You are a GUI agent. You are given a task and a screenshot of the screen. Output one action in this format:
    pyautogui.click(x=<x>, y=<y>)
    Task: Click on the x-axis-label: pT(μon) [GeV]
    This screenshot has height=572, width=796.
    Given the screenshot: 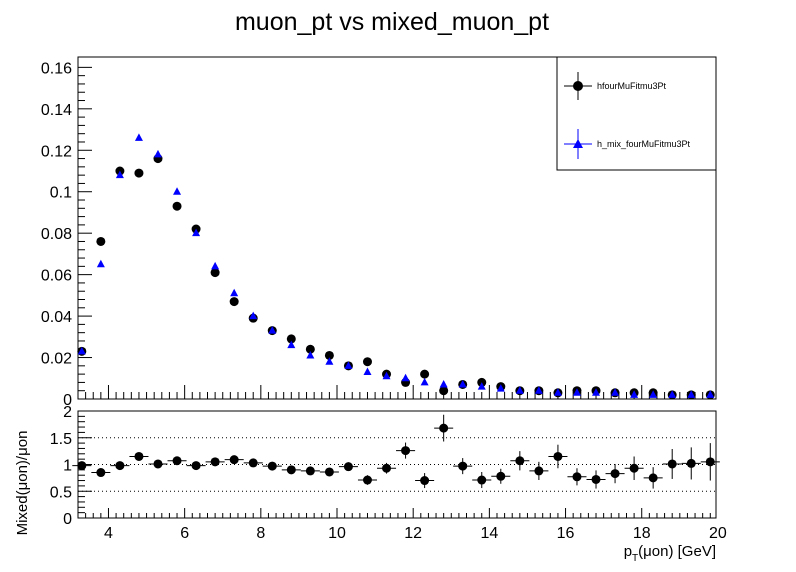 What is the action you would take?
    pyautogui.click(x=670, y=553)
    